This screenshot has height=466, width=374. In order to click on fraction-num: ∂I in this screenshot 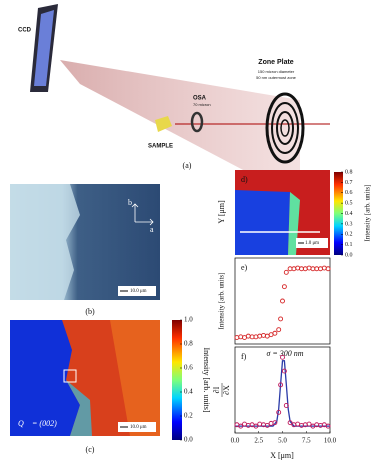, I will do `click(216, 389)`.